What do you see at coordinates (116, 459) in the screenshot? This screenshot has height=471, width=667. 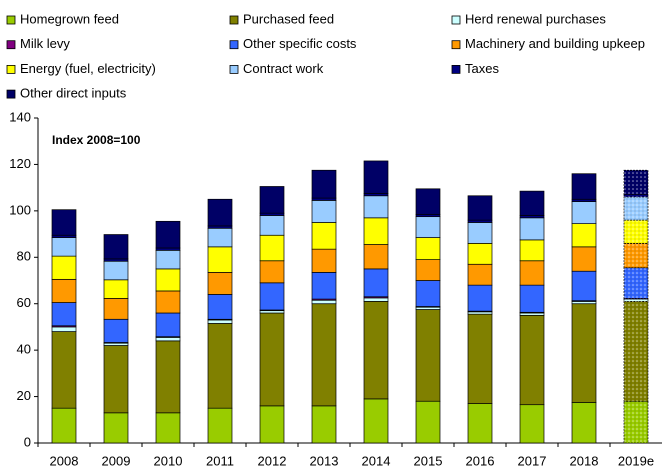 I see `x-tick-label: 2009` at bounding box center [116, 459].